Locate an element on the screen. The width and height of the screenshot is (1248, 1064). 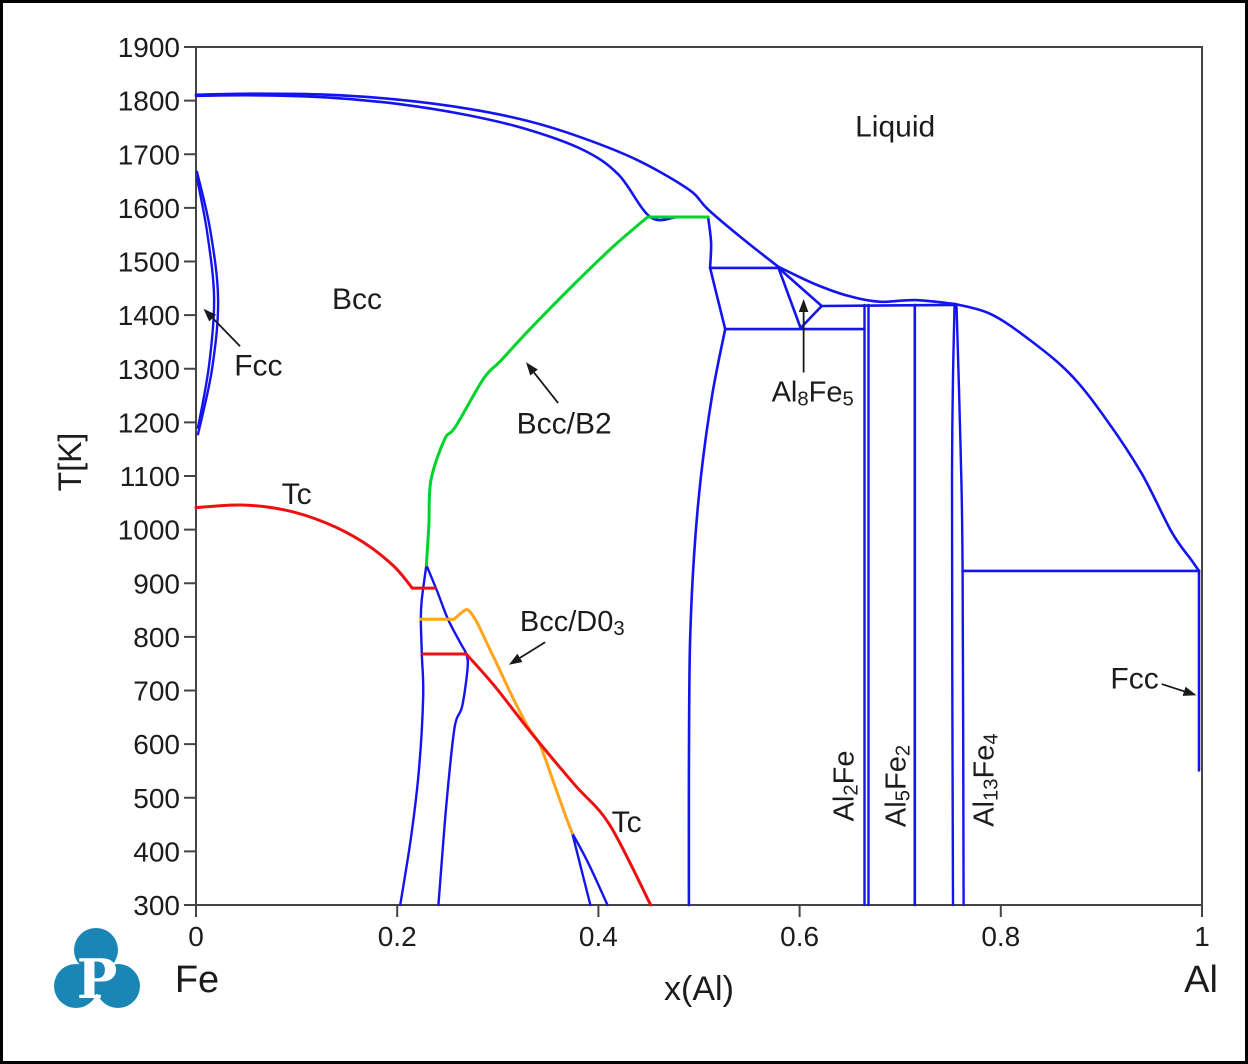
series-gamma-loop-inner is located at coordinates (205, 303).